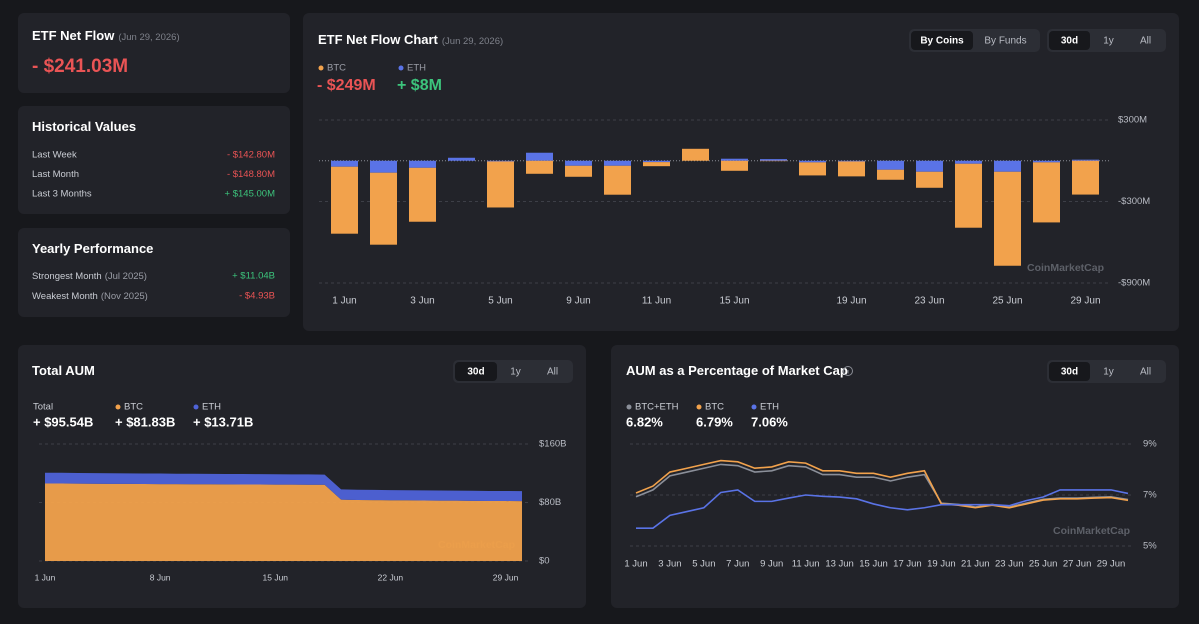 This screenshot has width=1199, height=624. What do you see at coordinates (67, 276) in the screenshot?
I see `row-label-text: Strongest Month` at bounding box center [67, 276].